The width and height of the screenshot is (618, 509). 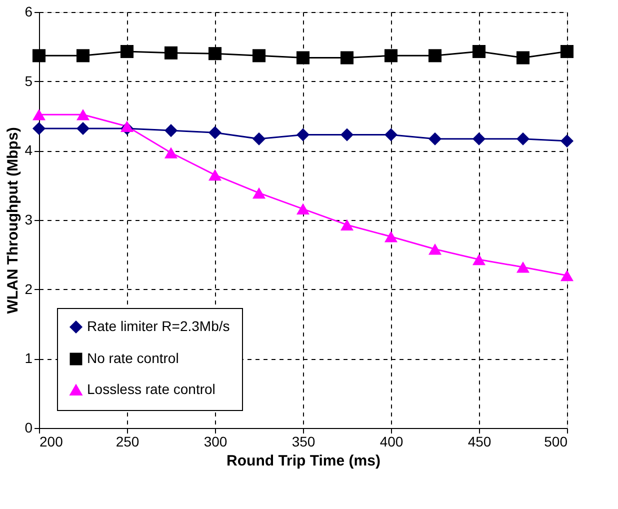 I want to click on y-tick-label: 0, so click(x=28, y=428).